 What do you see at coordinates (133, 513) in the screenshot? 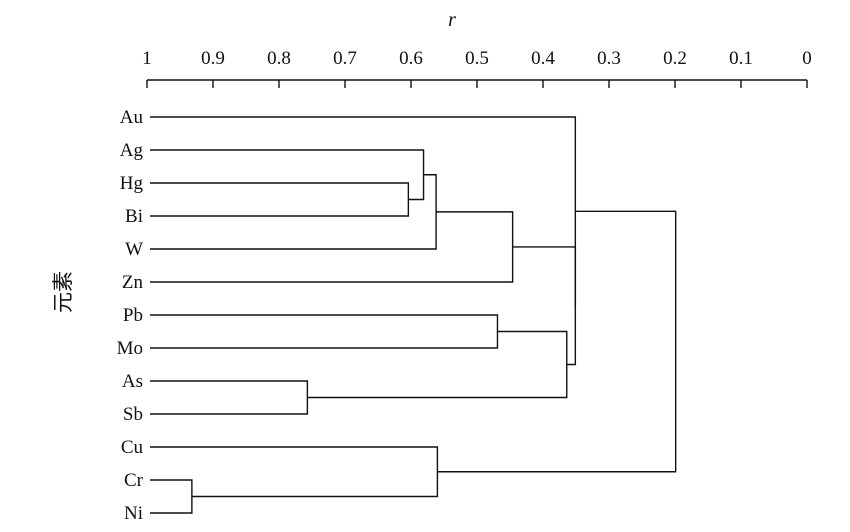
I see `leaf-label: Ni` at bounding box center [133, 513].